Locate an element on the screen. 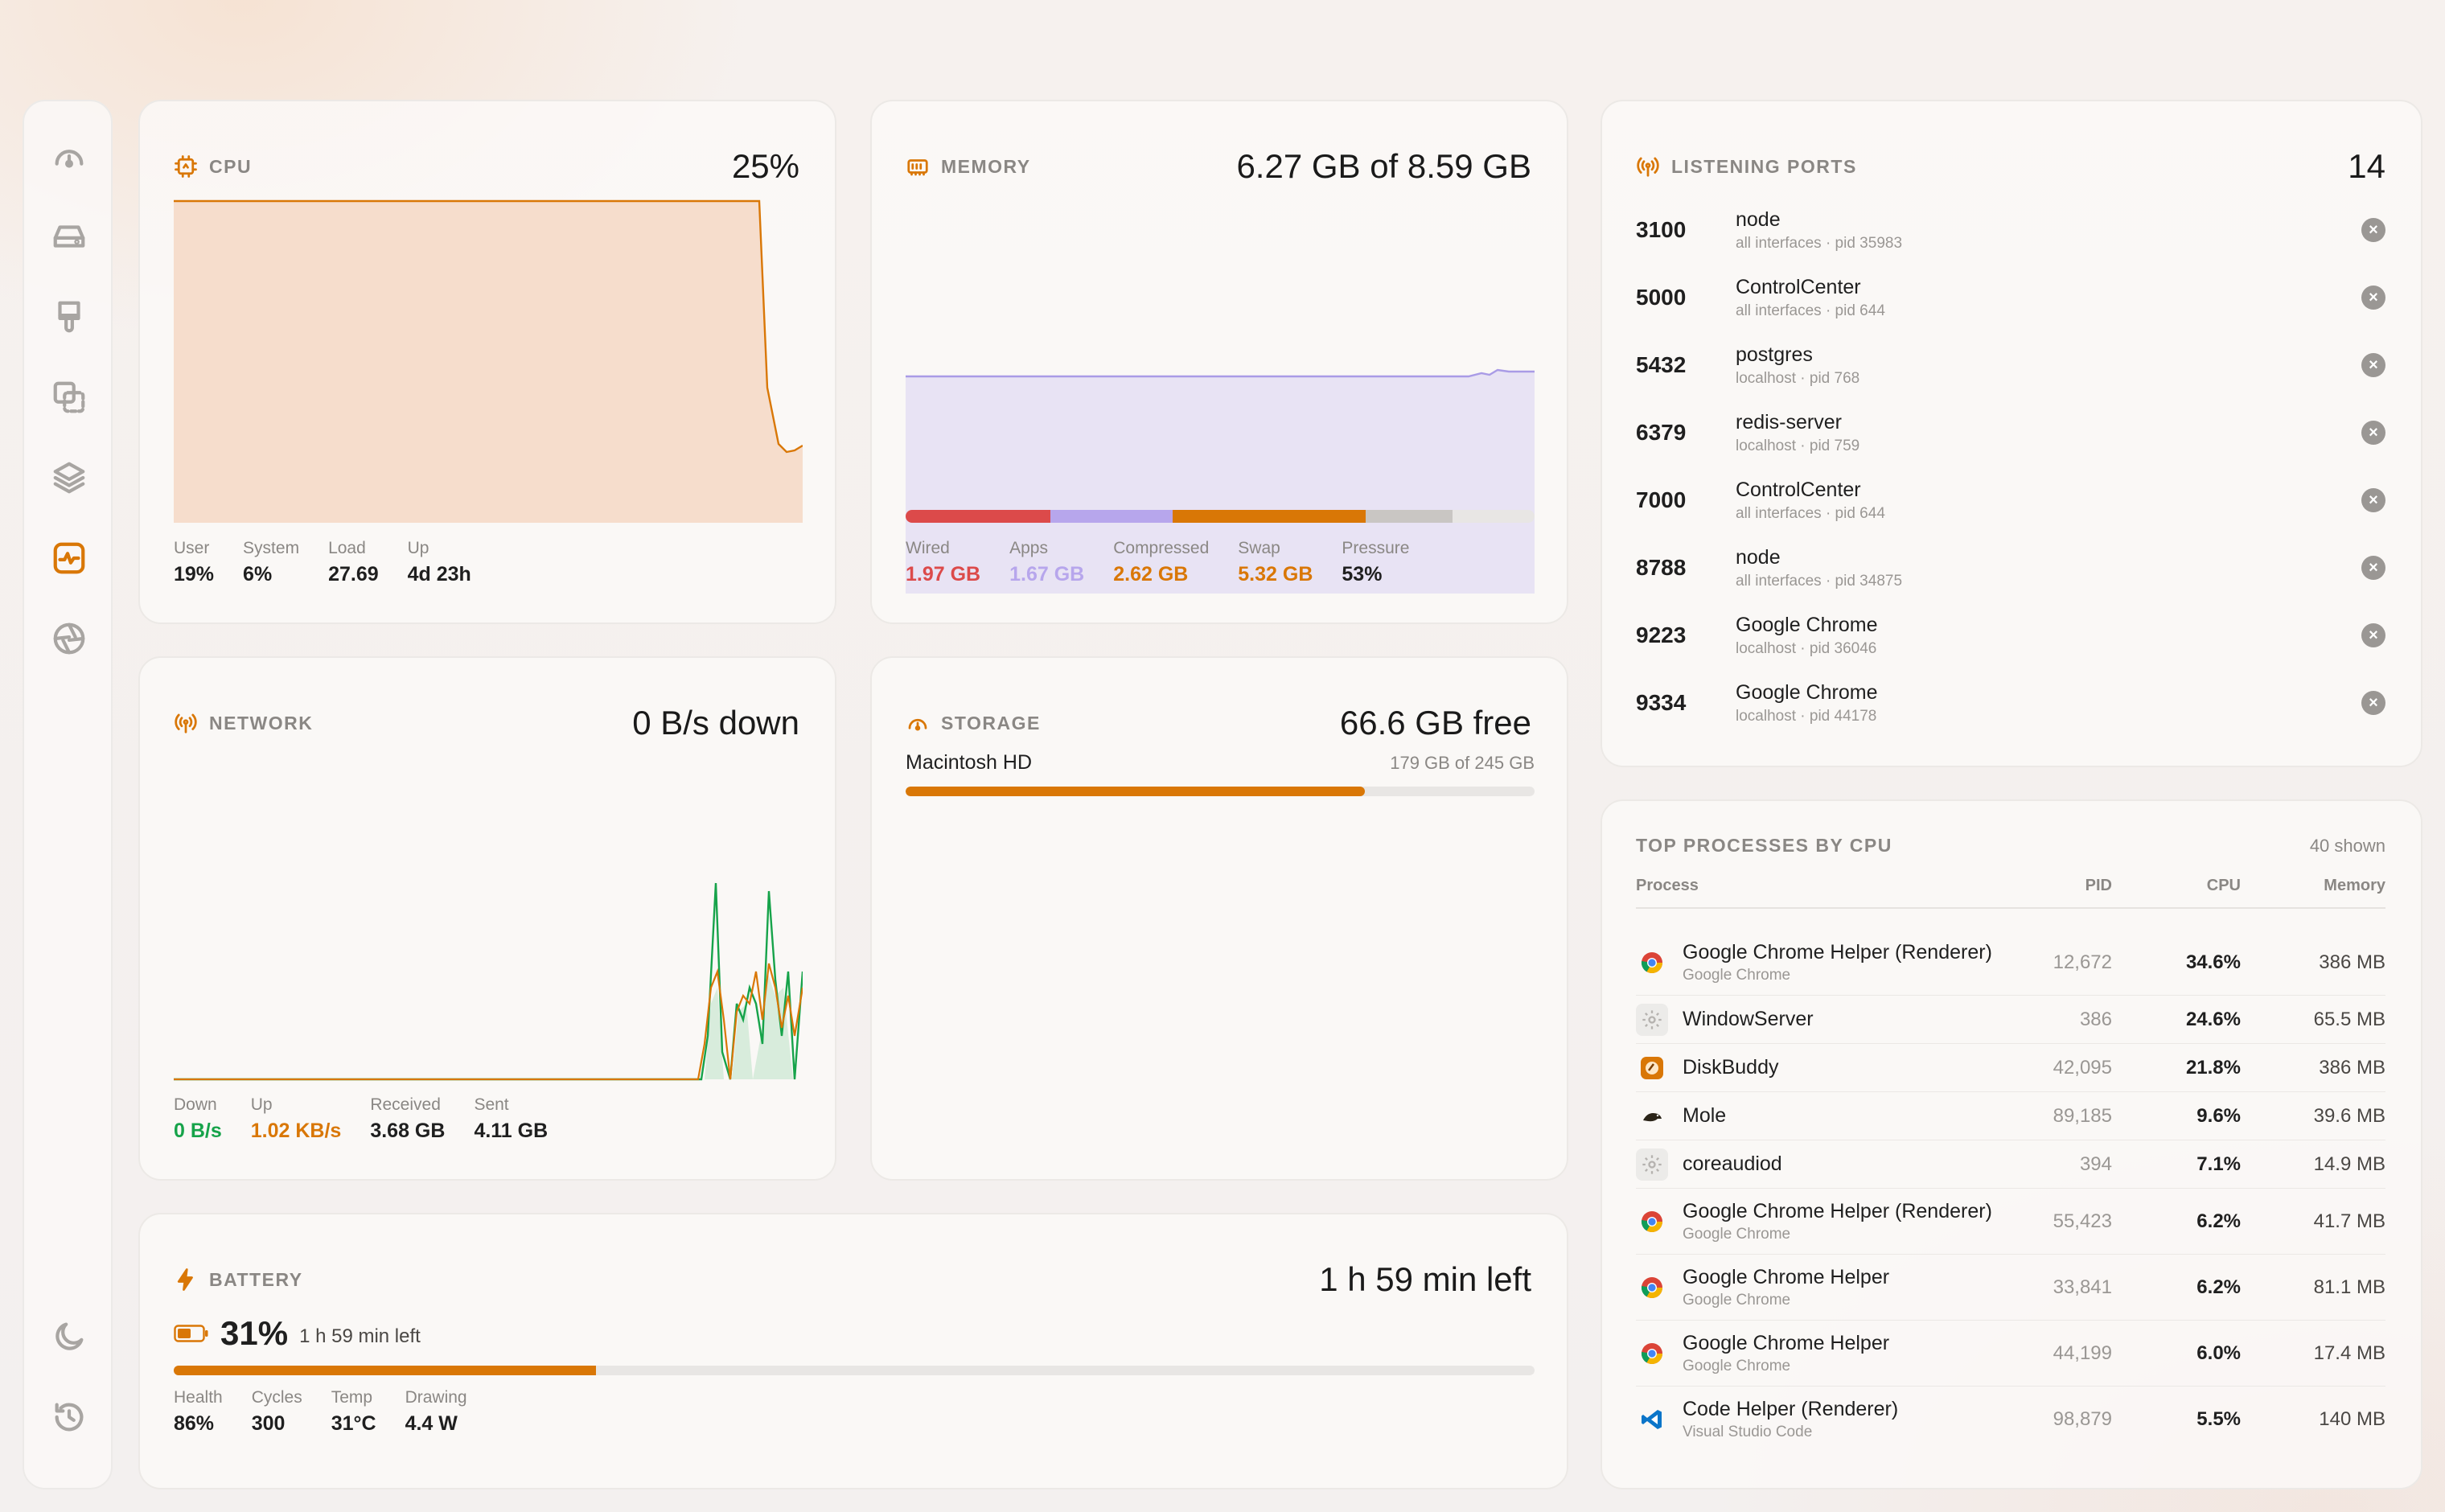  process-cpu: 6.2% is located at coordinates (2218, 1287).